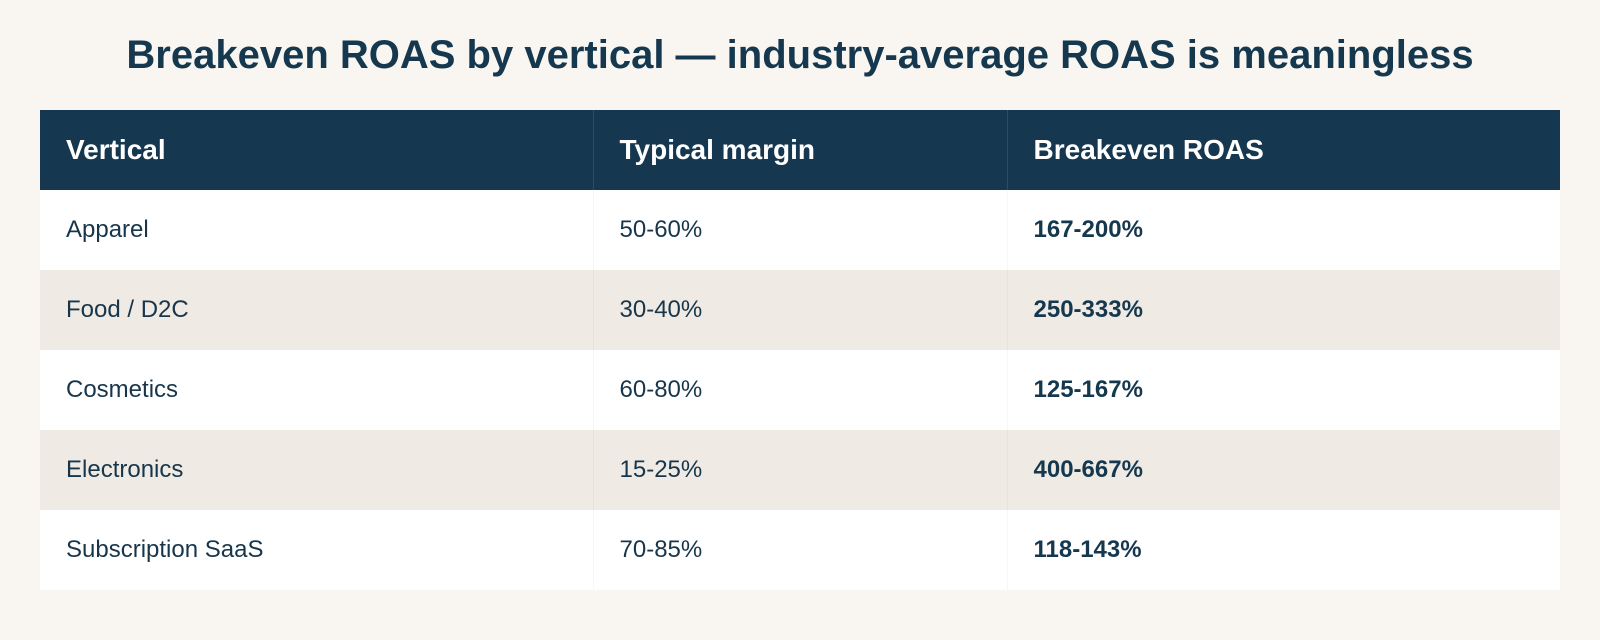 The image size is (1600, 640). Describe the element at coordinates (316, 230) in the screenshot. I see `cell-vertical: Apparel` at that location.